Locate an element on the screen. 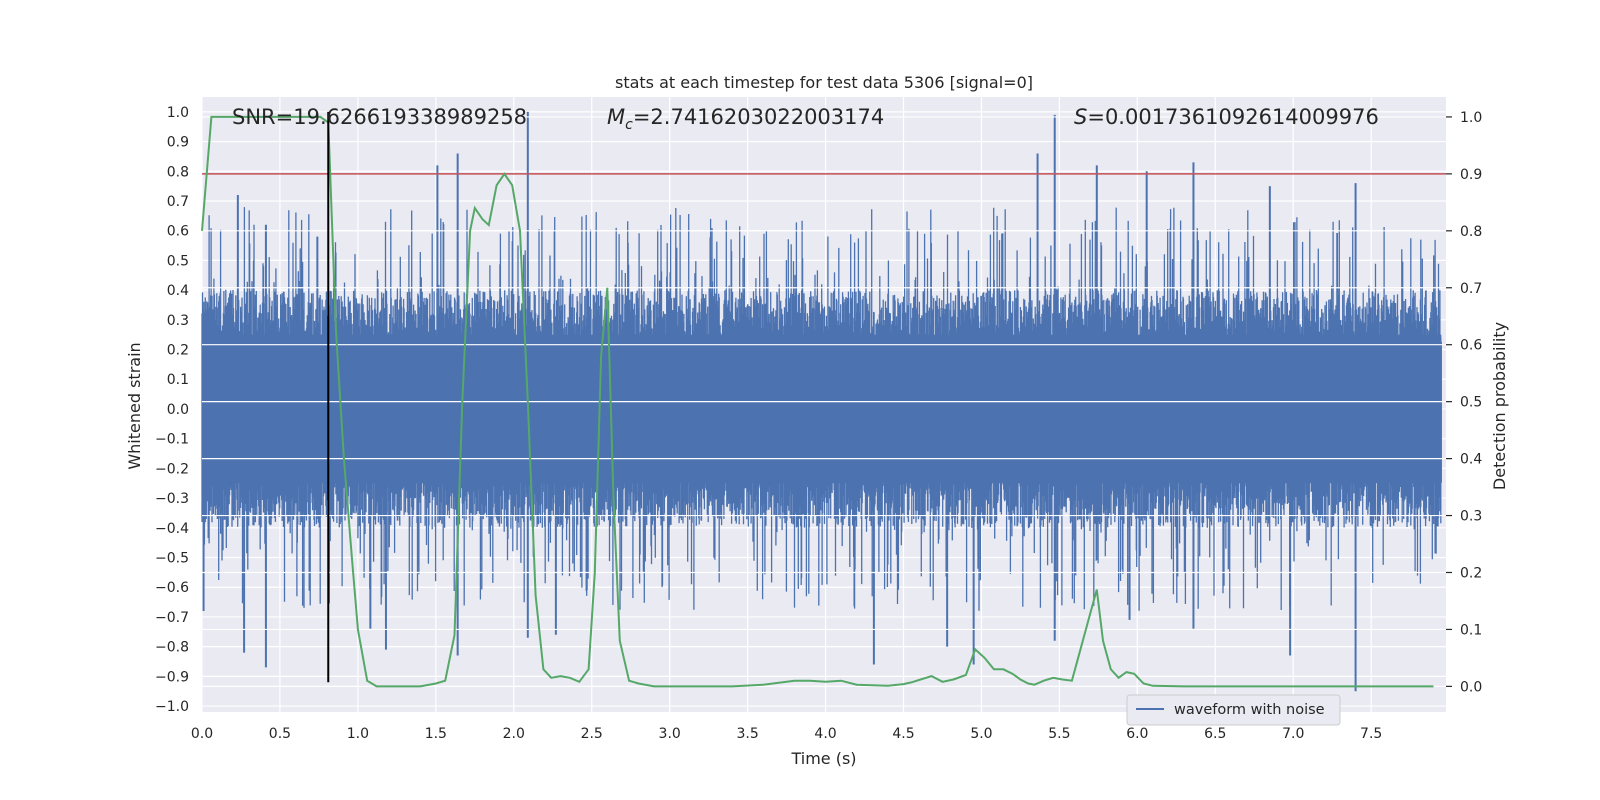  right-tick-label-9: 0.1 is located at coordinates (1471, 630).